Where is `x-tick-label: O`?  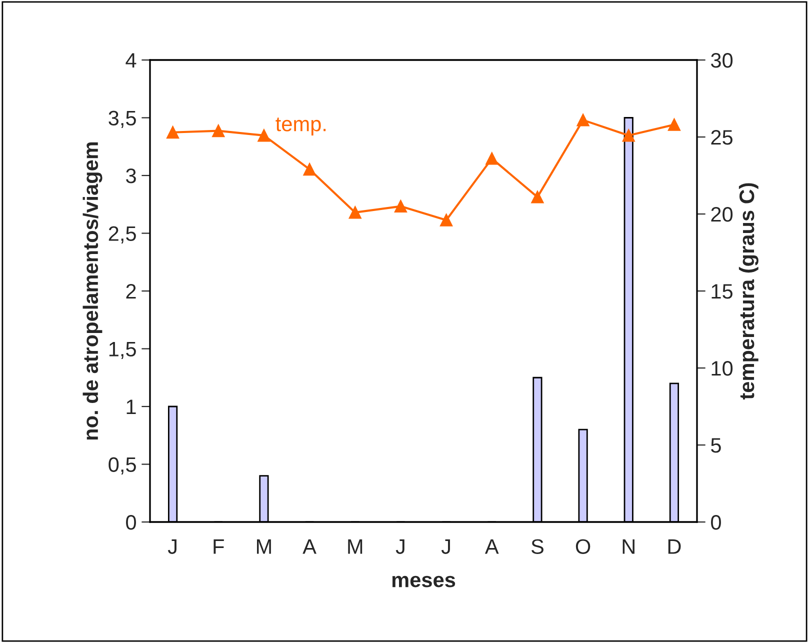
x-tick-label: O is located at coordinates (583, 546).